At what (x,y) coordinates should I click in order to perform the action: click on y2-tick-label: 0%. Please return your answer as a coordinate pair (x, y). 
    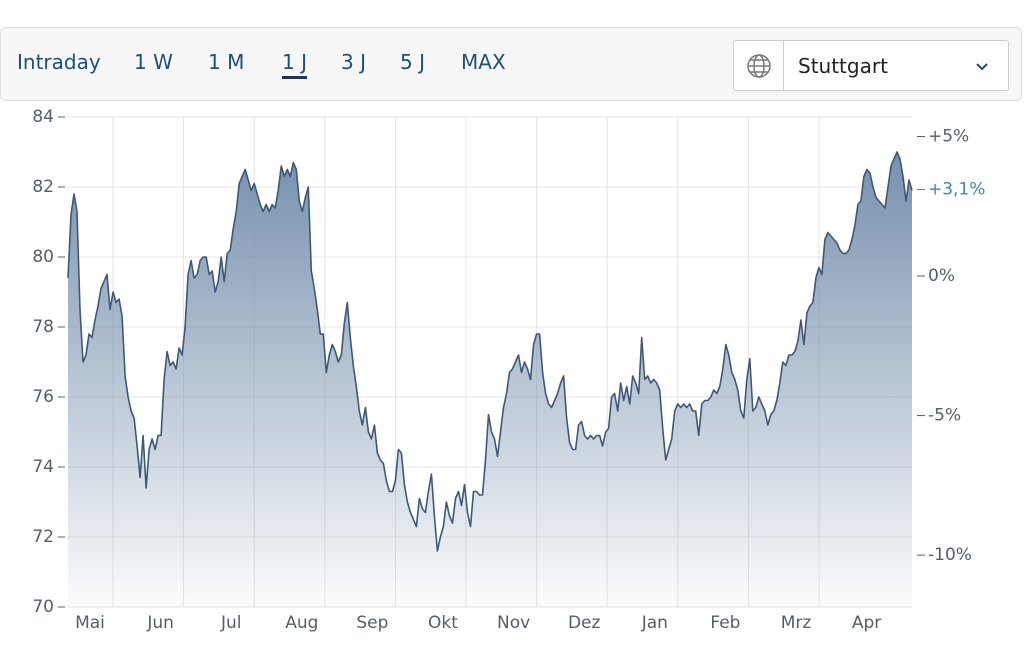
    Looking at the image, I should click on (941, 276).